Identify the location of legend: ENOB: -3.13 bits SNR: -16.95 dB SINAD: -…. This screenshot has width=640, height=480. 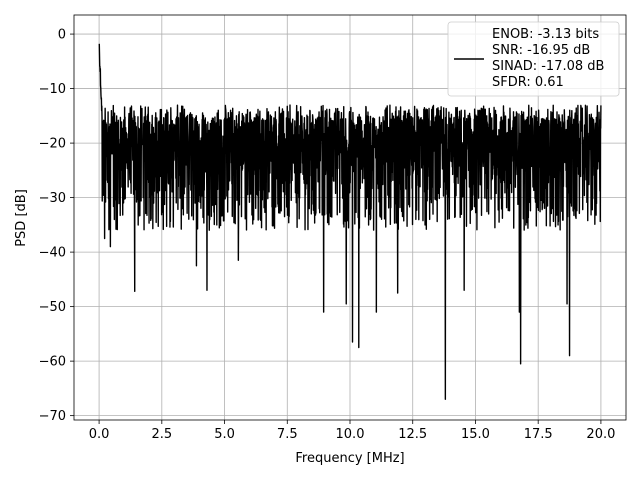
(533, 59).